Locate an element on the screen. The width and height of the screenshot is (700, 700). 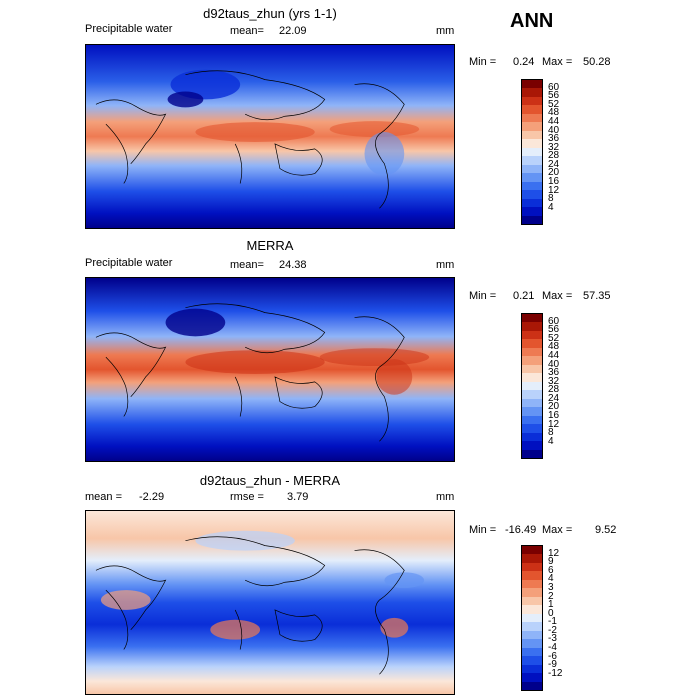
panel-3-map-svg is located at coordinates (270, 602).